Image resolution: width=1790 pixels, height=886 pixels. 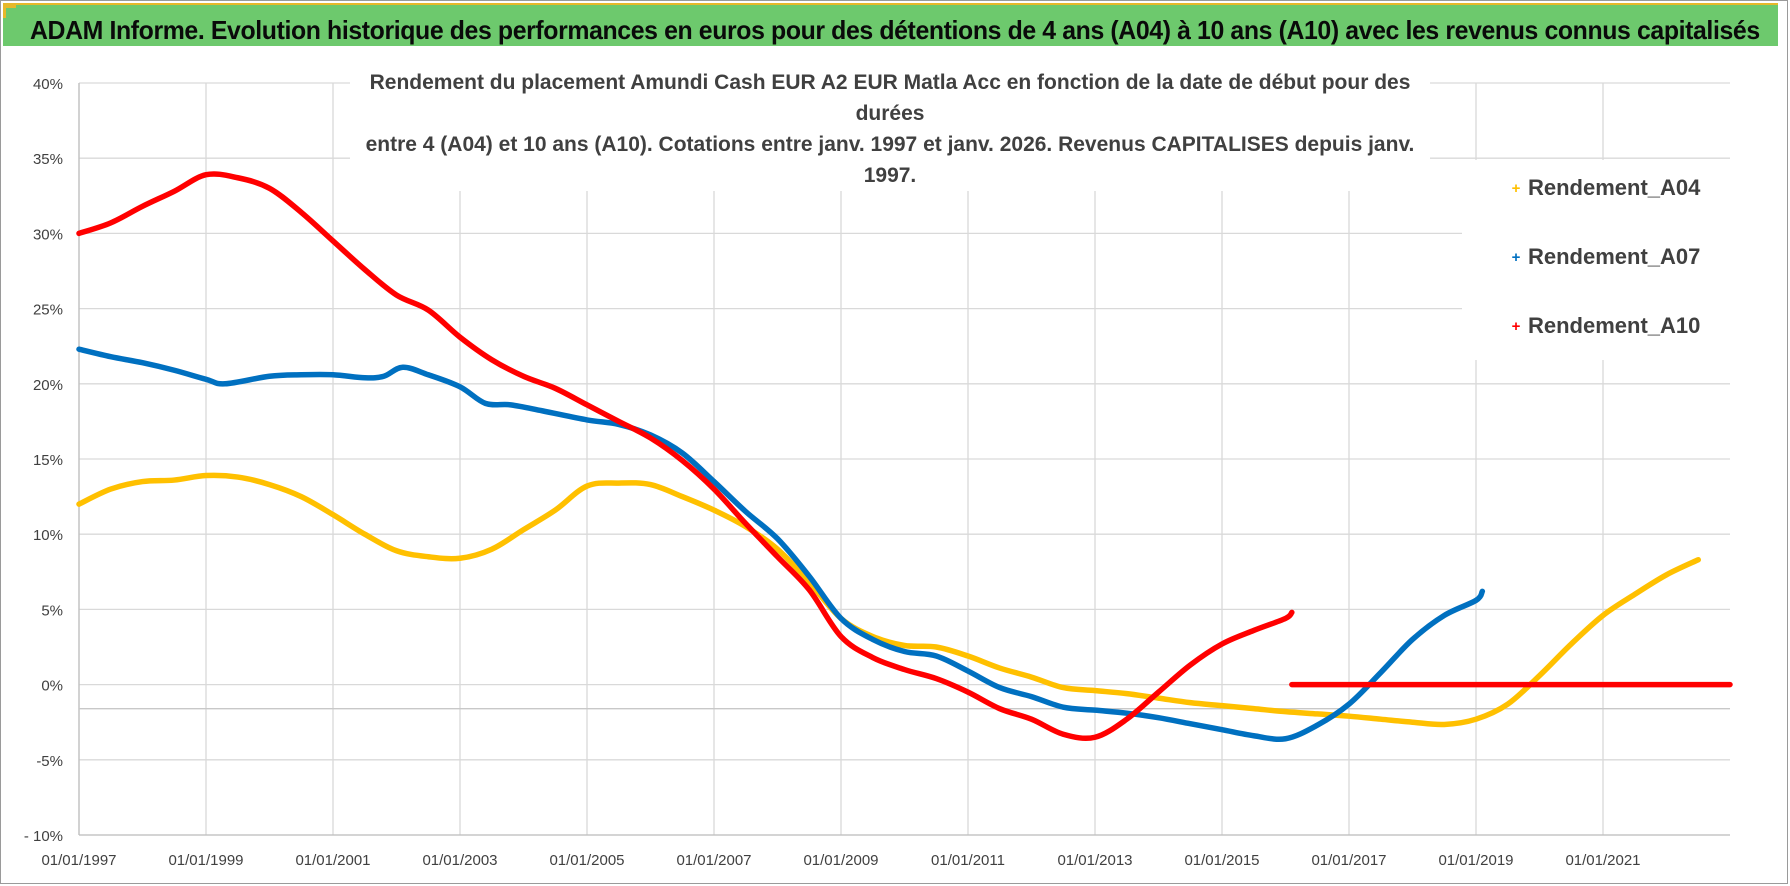 What do you see at coordinates (1094, 860) in the screenshot?
I see `x-tick-label: 01/01/2013` at bounding box center [1094, 860].